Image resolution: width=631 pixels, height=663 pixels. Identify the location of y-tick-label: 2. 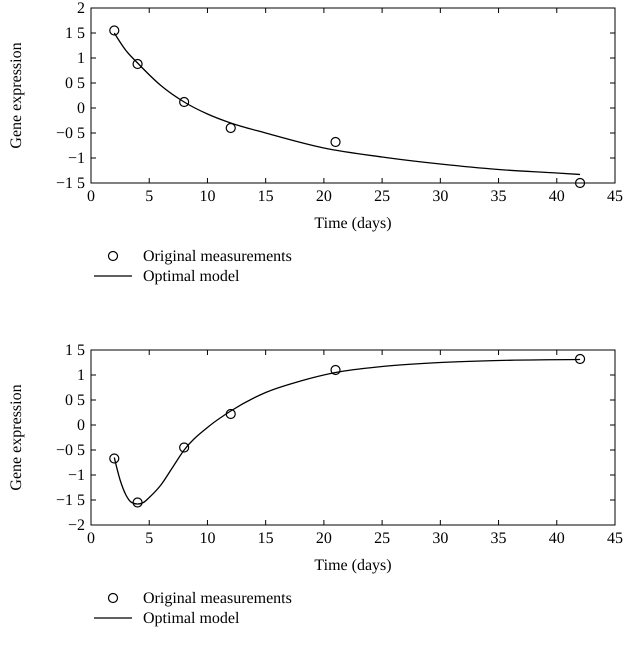
(81, 8).